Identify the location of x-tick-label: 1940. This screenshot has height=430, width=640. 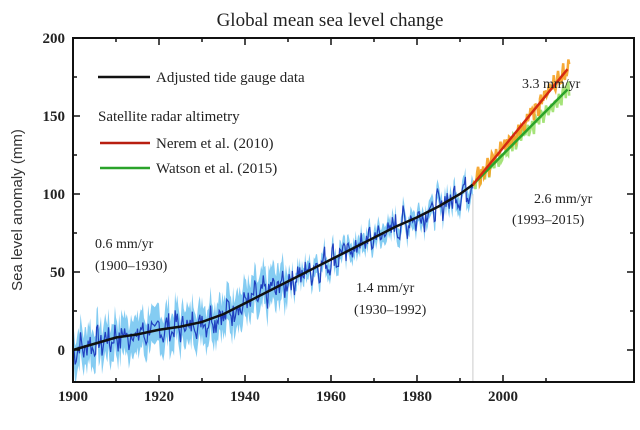
(245, 397).